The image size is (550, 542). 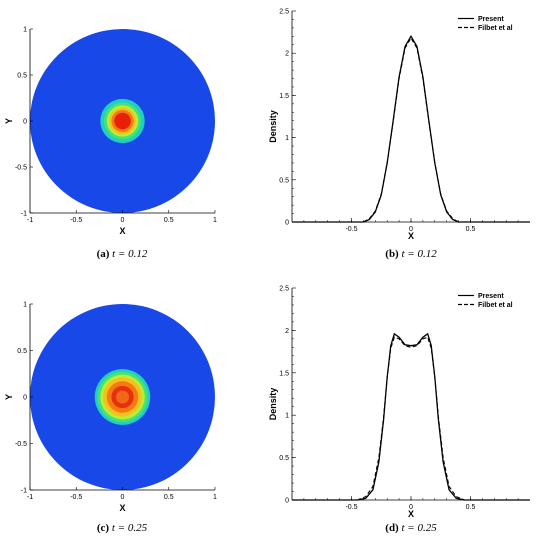 I want to click on panel-caption: (d) t = 0.25, so click(x=411, y=528).